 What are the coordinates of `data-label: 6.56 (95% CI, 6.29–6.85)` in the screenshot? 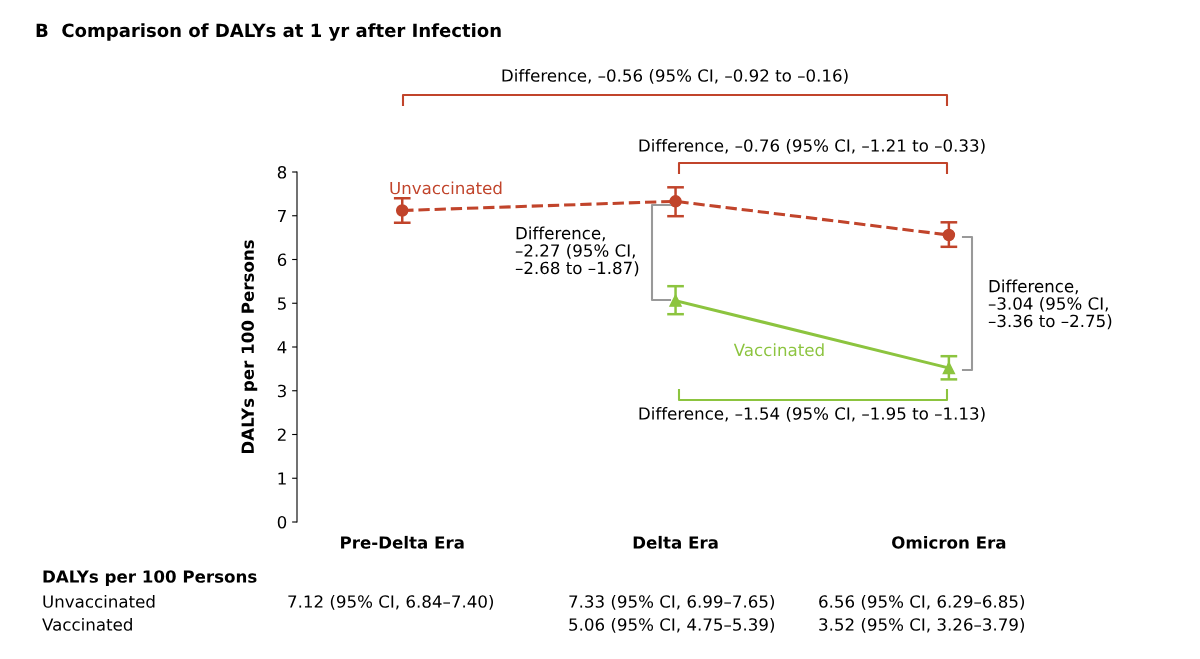 It's located at (922, 602).